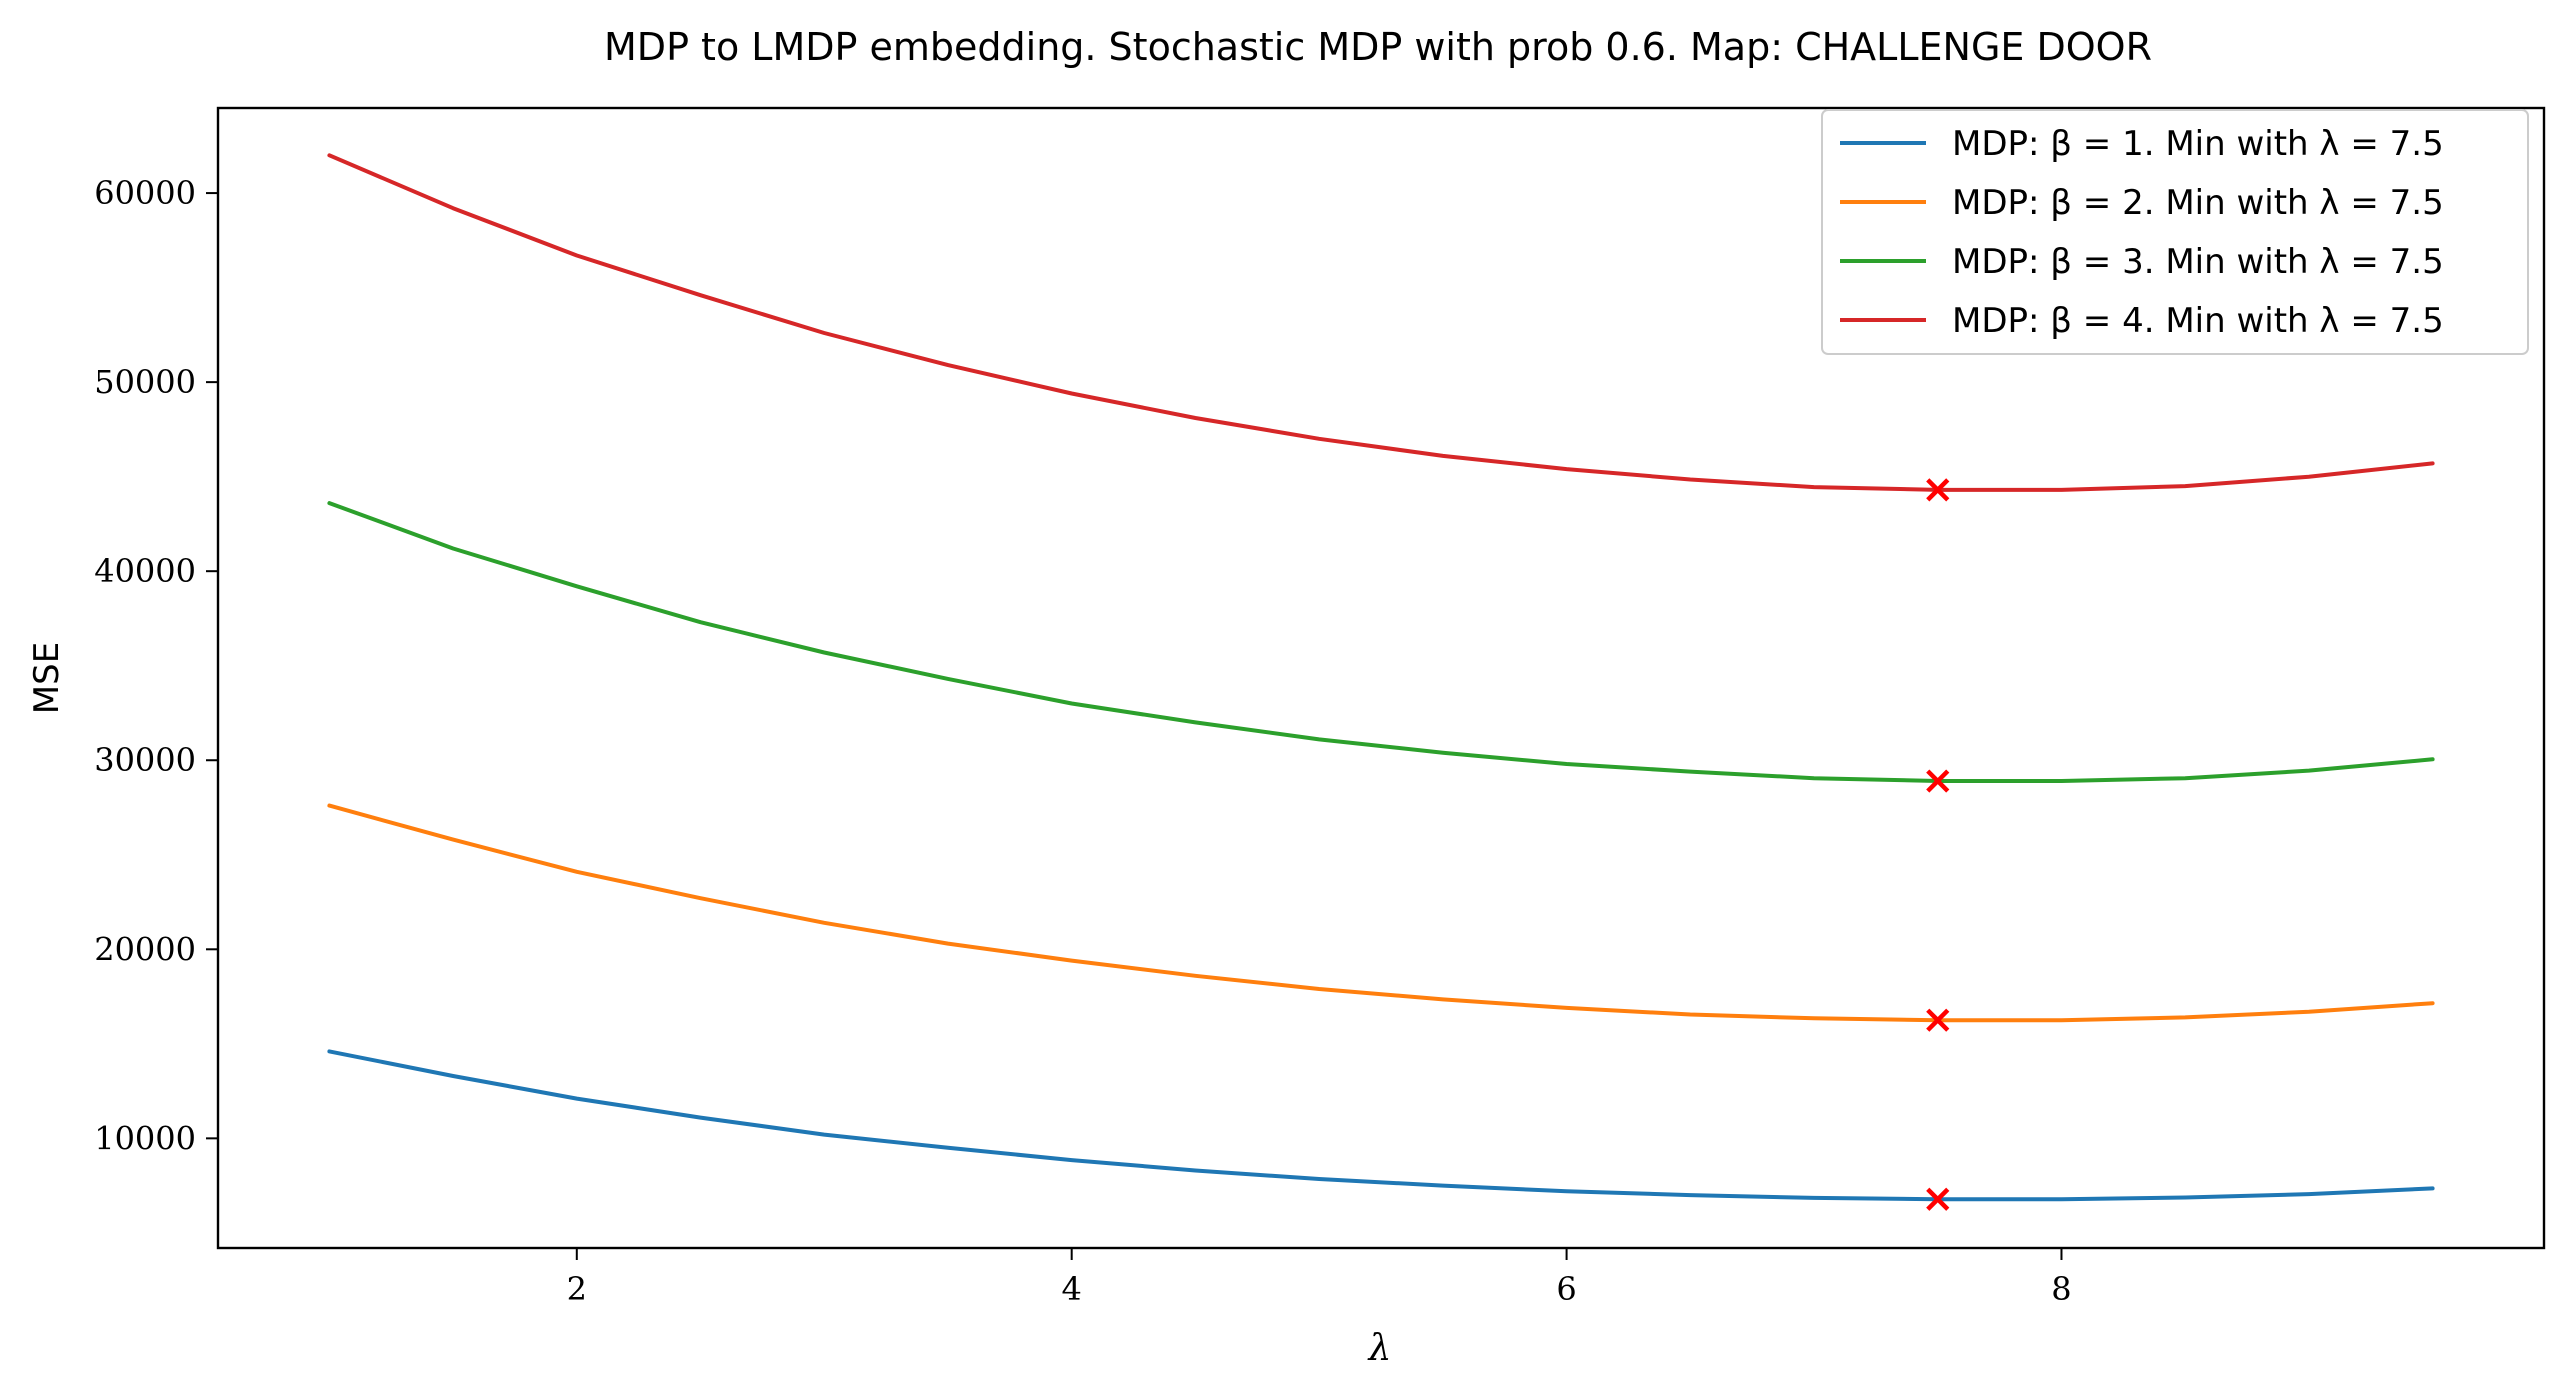 Image resolution: width=2571 pixels, height=1394 pixels. What do you see at coordinates (145, 1138) in the screenshot?
I see `y-tick-label: 10000` at bounding box center [145, 1138].